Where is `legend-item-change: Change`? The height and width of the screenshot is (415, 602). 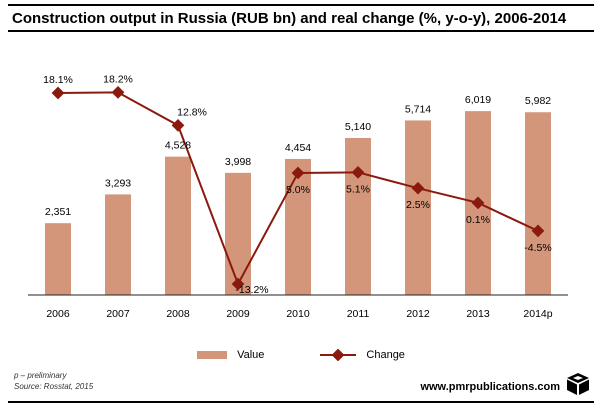
legend-item-change: Change is located at coordinates (362, 355).